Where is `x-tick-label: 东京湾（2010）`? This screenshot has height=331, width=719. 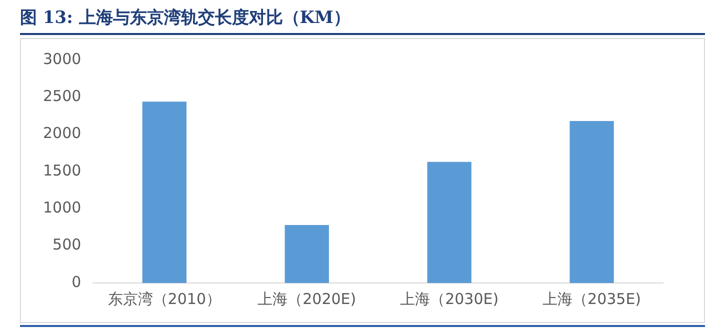
x-tick-label: 东京湾（2010） is located at coordinates (164, 299).